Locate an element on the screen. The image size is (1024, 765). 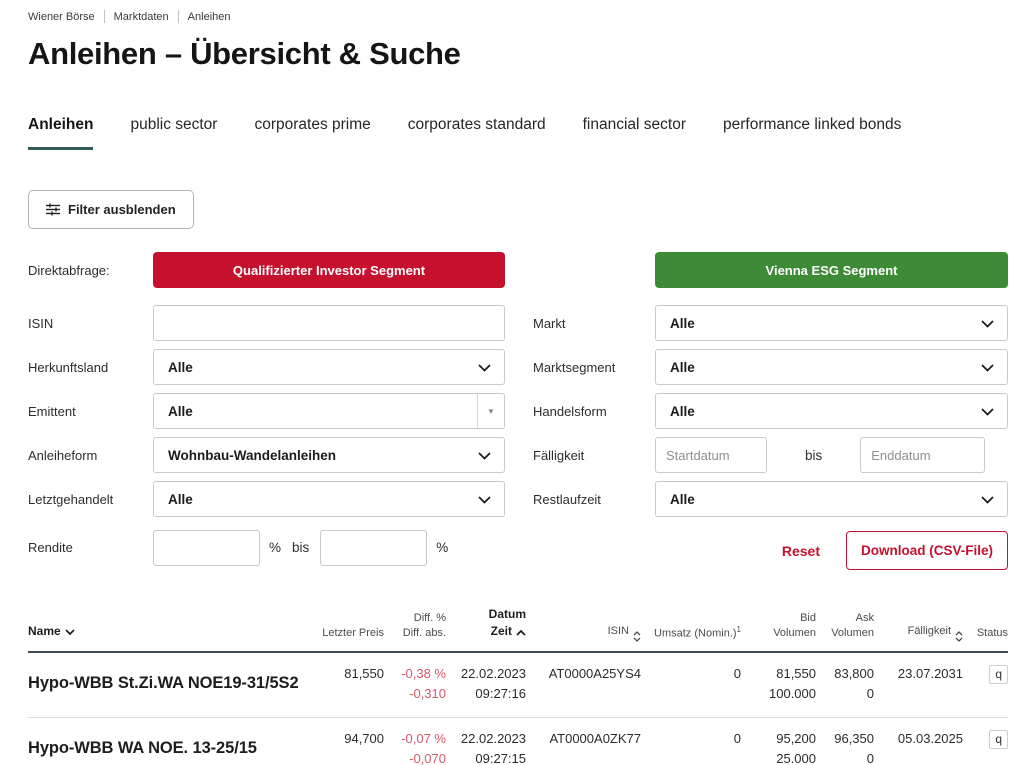
herkunftsland-select-value: Alle is located at coordinates (180, 367).